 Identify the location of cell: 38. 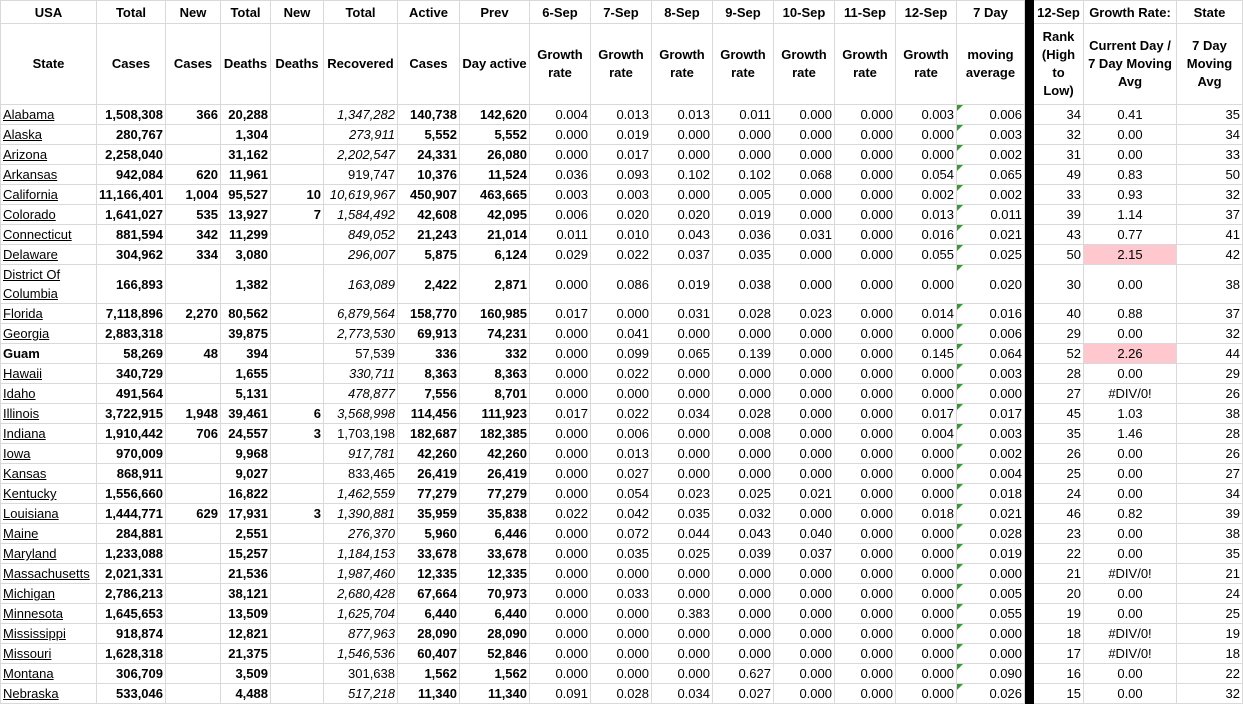
(1209, 533).